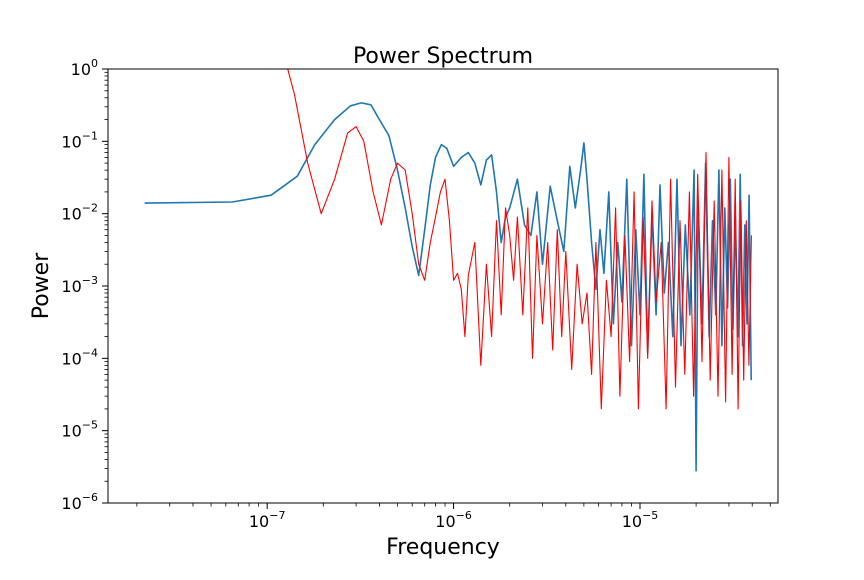 The width and height of the screenshot is (864, 580). I want to click on y-tick-label: 10⁻⁵, so click(79, 430).